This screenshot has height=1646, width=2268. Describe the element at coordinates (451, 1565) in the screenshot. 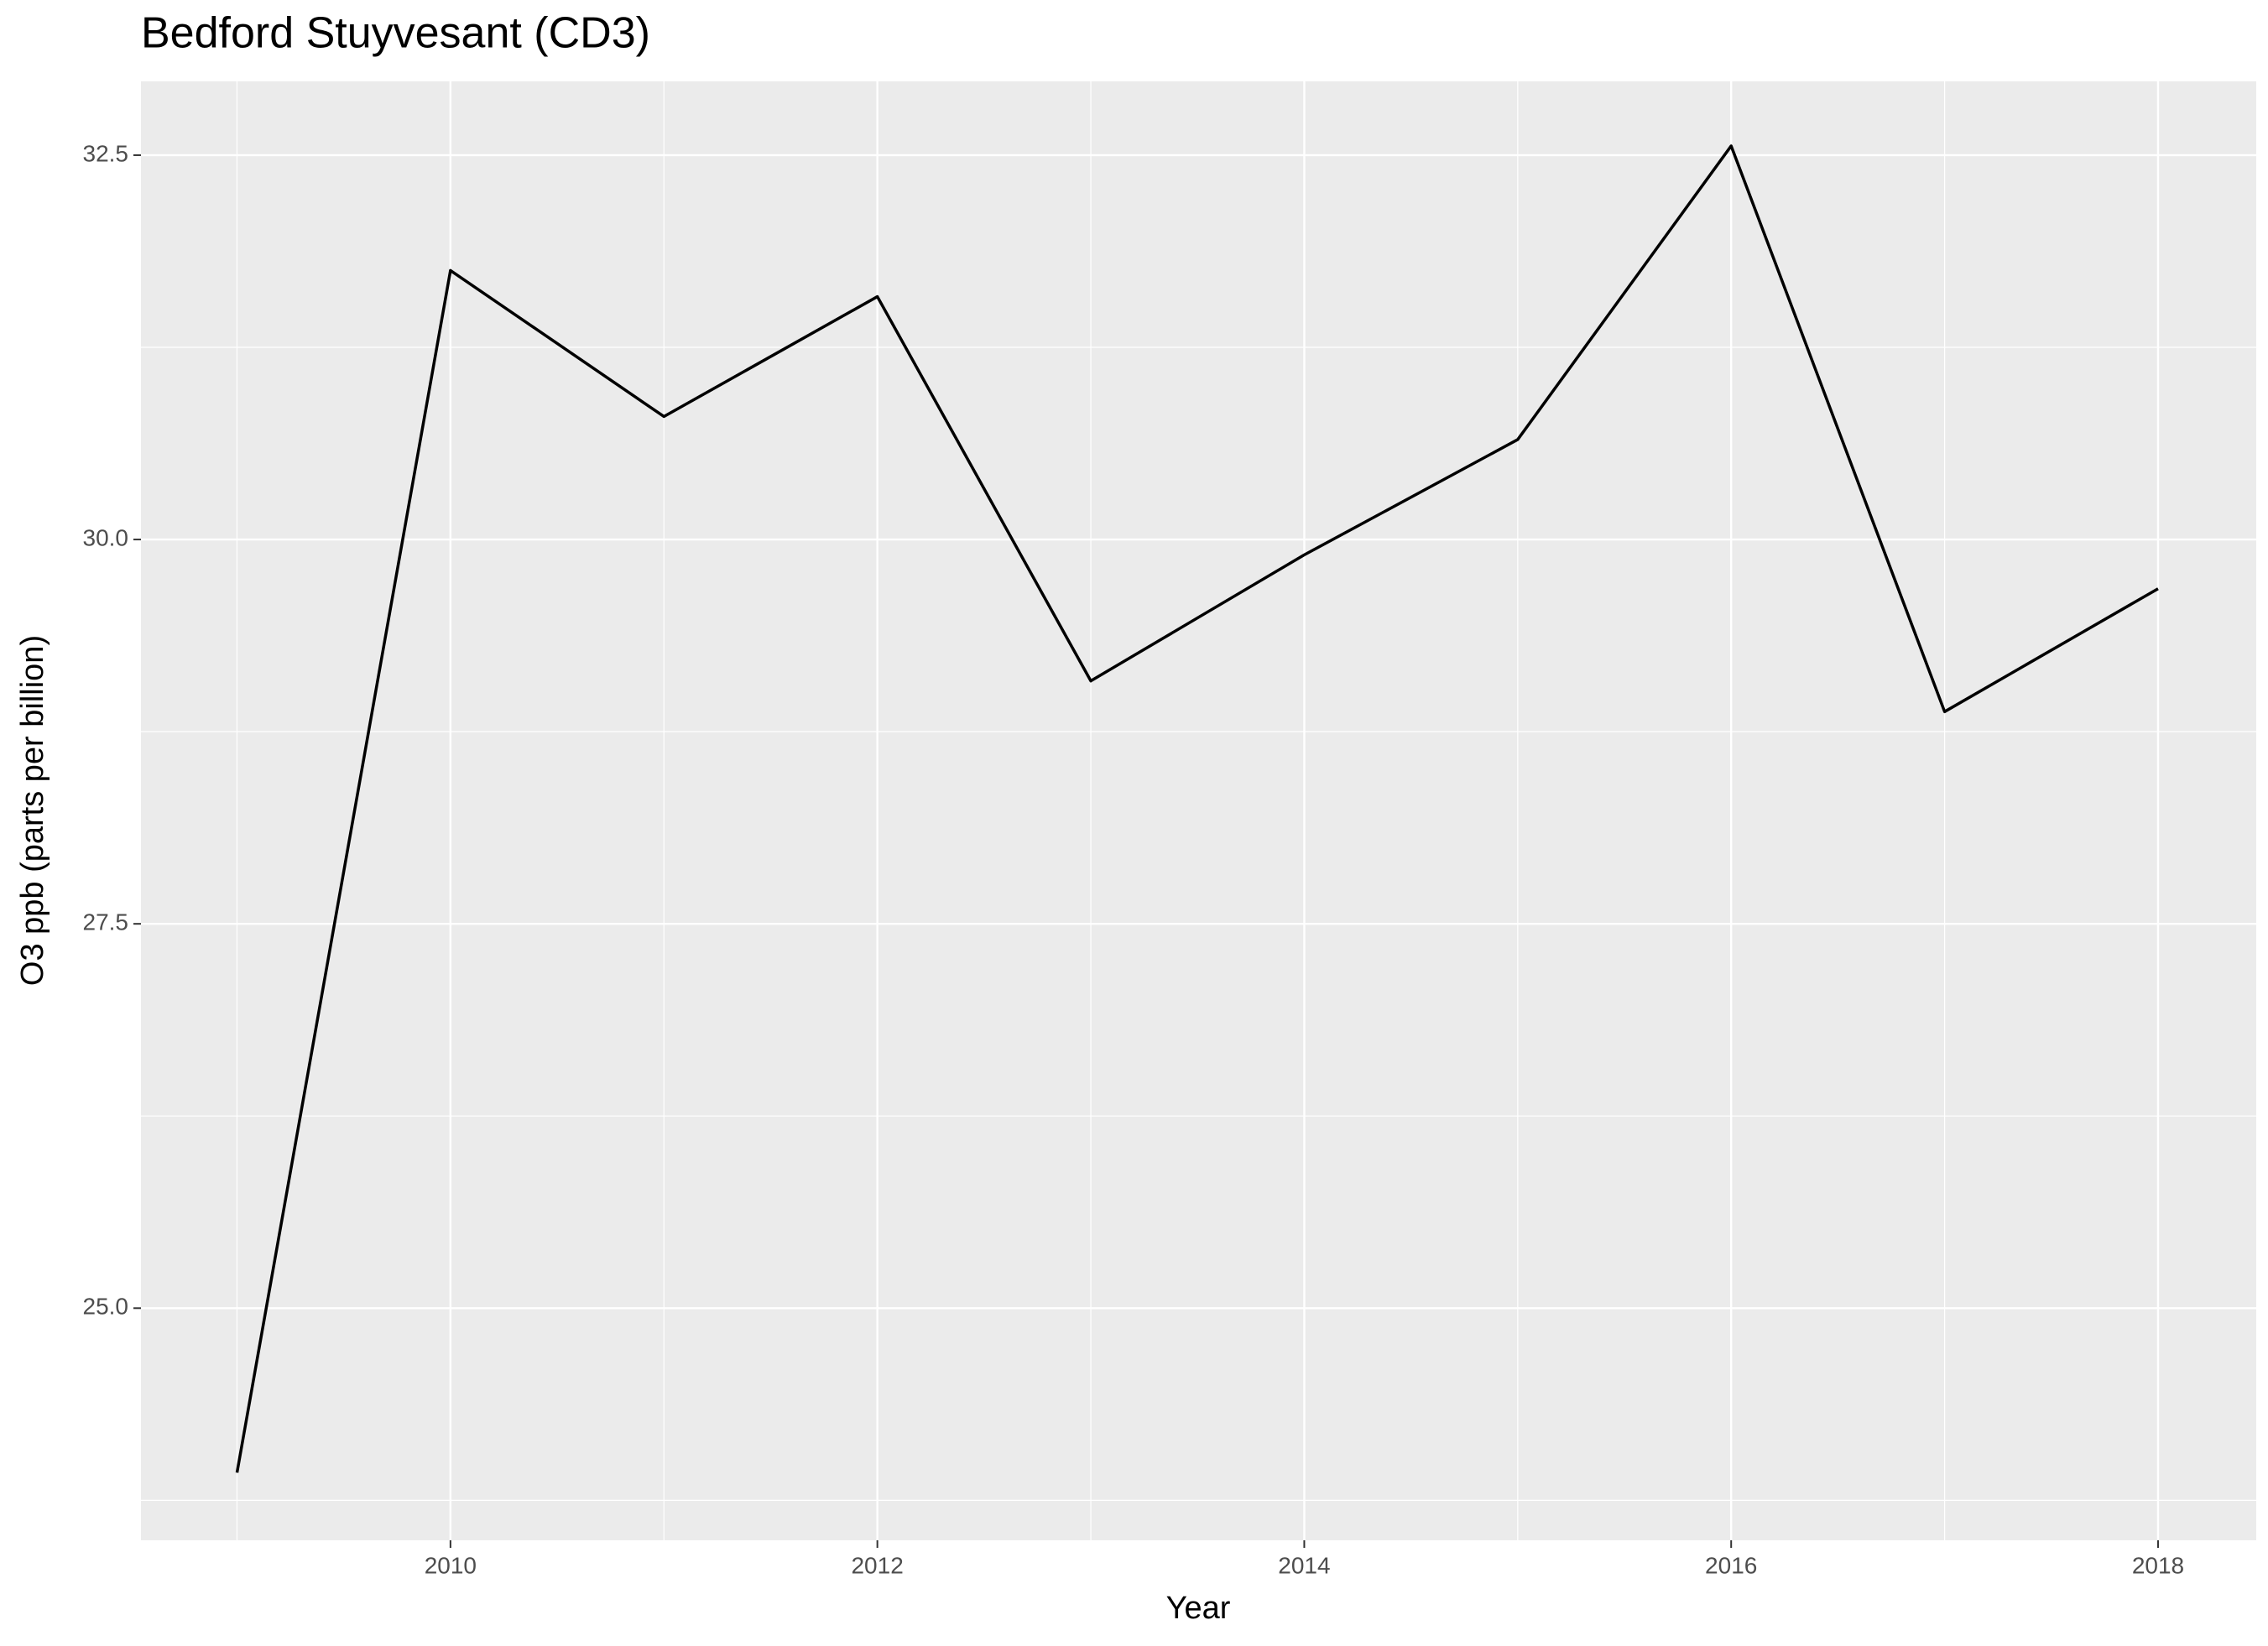

I see `x-tick-label: 2010` at that location.